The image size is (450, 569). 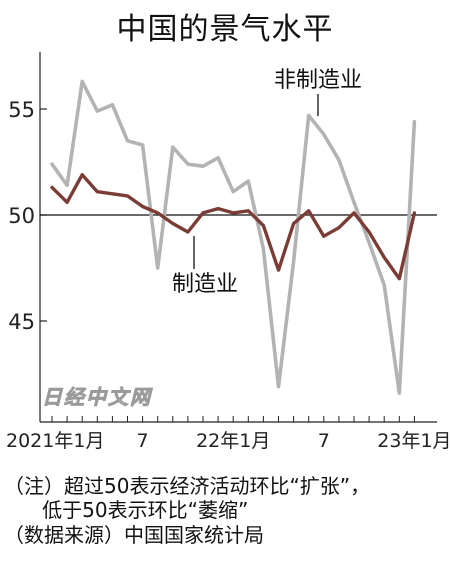 I want to click on x-tick-label-1: 7, so click(x=143, y=441).